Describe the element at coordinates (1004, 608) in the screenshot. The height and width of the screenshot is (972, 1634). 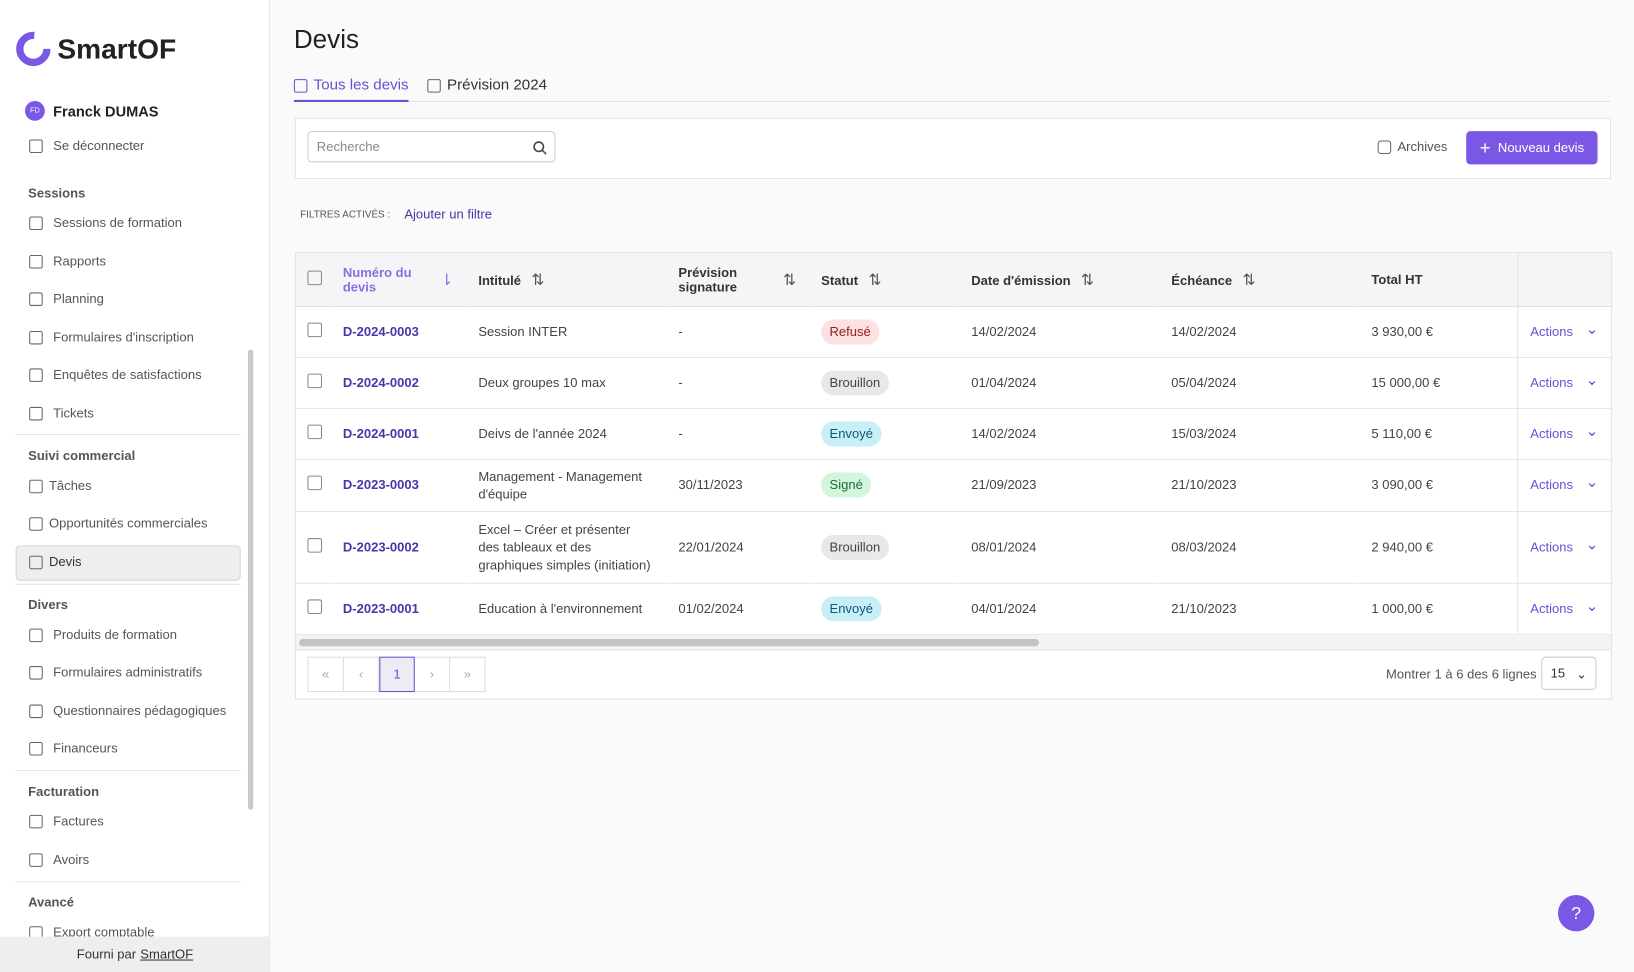
I see `issue-date: 04/01/2024` at that location.